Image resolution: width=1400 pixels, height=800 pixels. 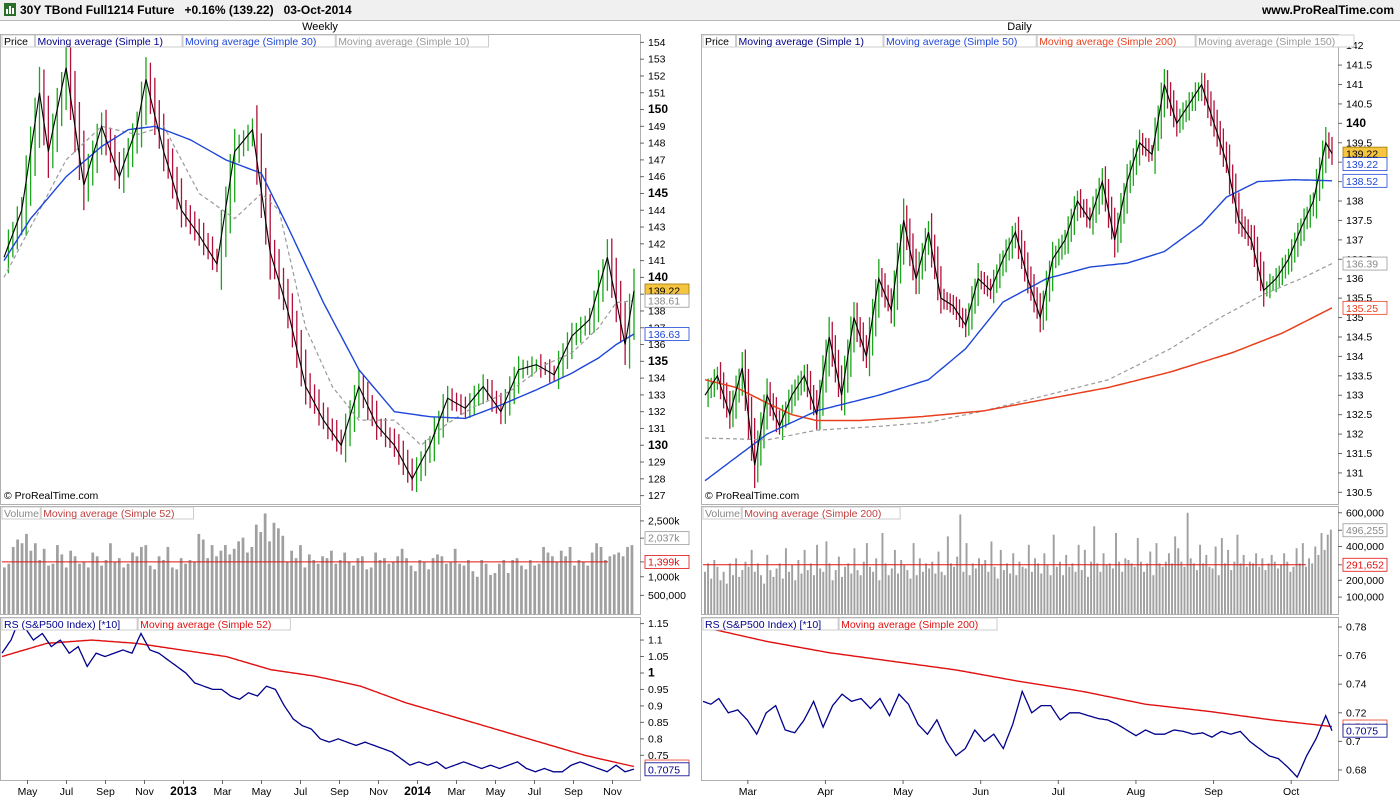 I want to click on y-tick-label: 496,255, so click(x=1365, y=531).